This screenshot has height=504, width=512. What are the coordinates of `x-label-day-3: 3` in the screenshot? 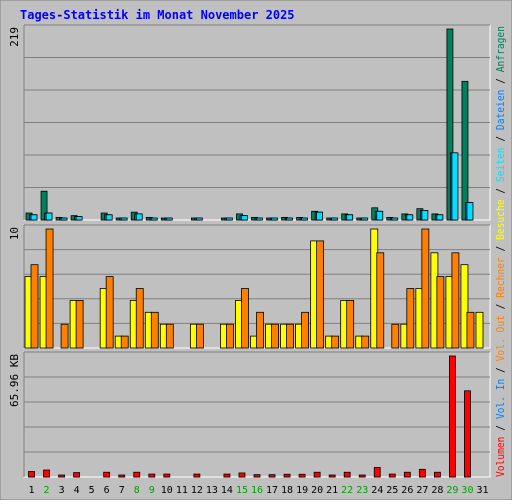 It's located at (62, 490).